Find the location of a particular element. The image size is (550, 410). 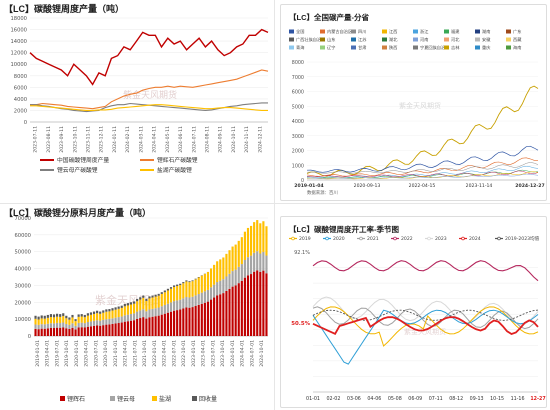

x-tick-label: 05-08 is located at coordinates (395, 399).